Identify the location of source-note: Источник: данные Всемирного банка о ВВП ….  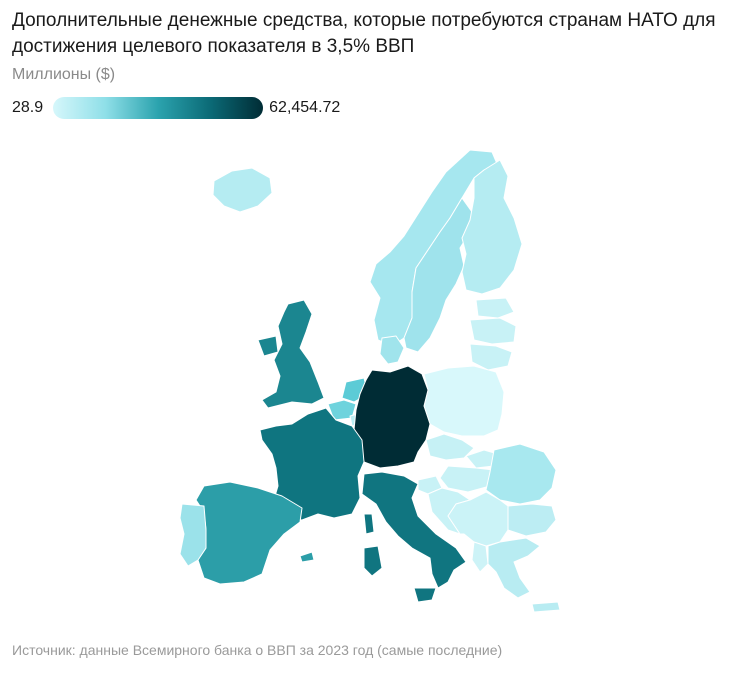
(257, 650).